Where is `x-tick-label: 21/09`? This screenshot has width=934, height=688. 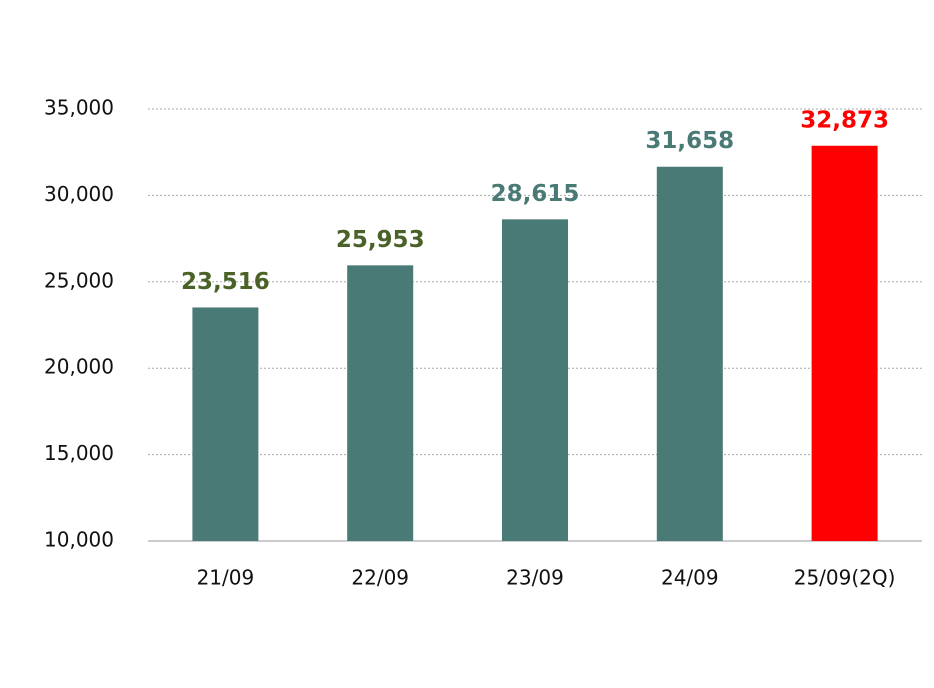 x-tick-label: 21/09 is located at coordinates (226, 578).